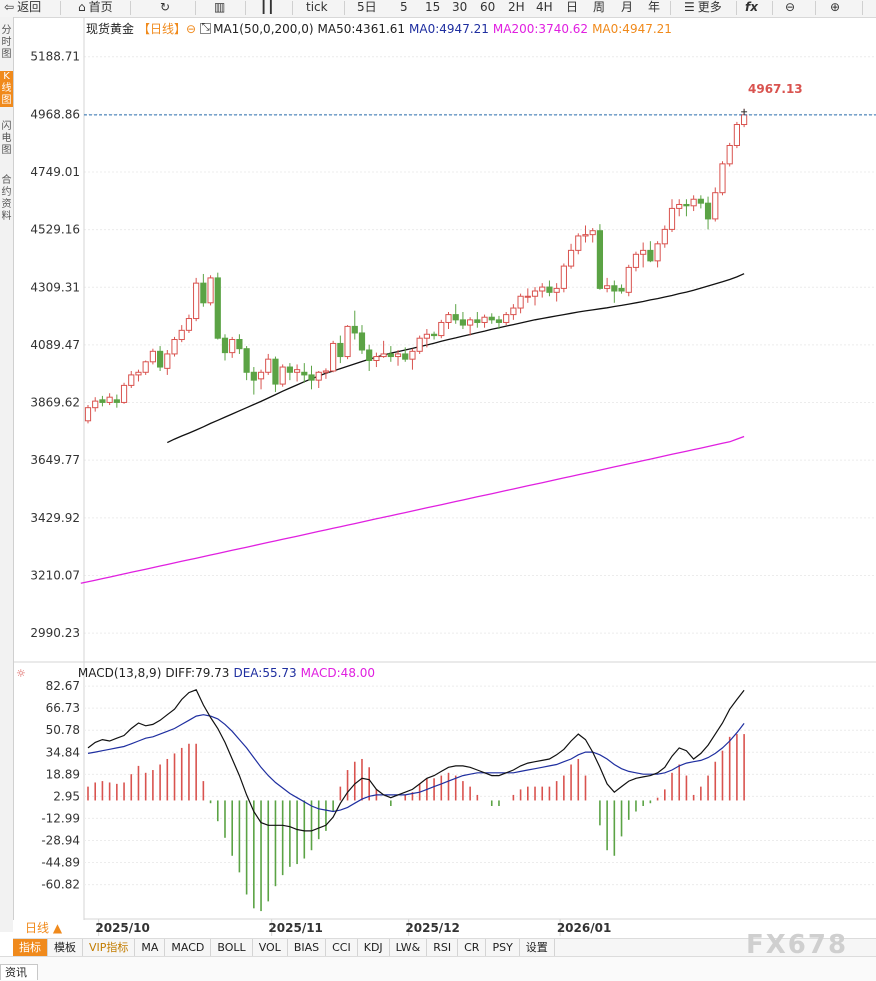 This screenshot has width=876, height=981. I want to click on period-1: 5, so click(404, 7).